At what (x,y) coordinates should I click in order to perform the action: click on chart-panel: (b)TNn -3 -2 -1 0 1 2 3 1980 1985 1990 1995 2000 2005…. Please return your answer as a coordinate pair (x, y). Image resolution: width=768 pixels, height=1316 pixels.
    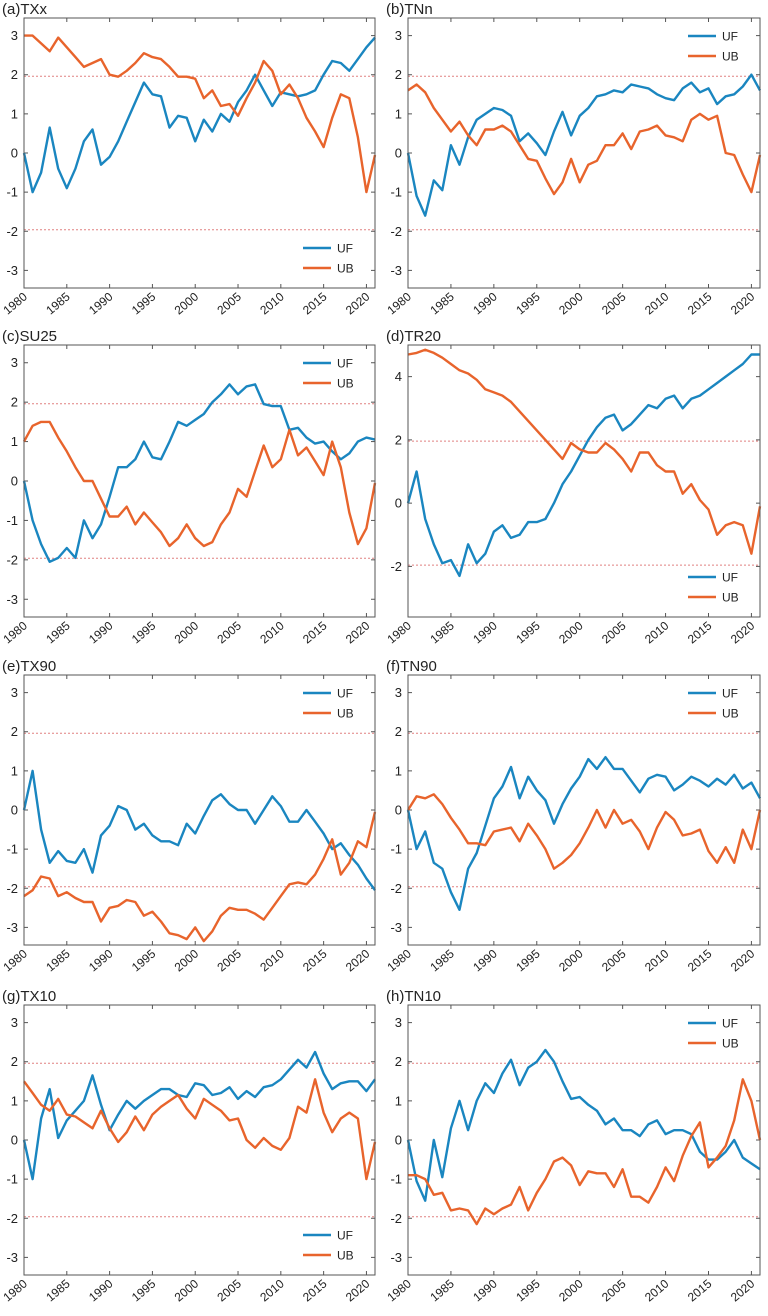
    Looking at the image, I should click on (573, 159).